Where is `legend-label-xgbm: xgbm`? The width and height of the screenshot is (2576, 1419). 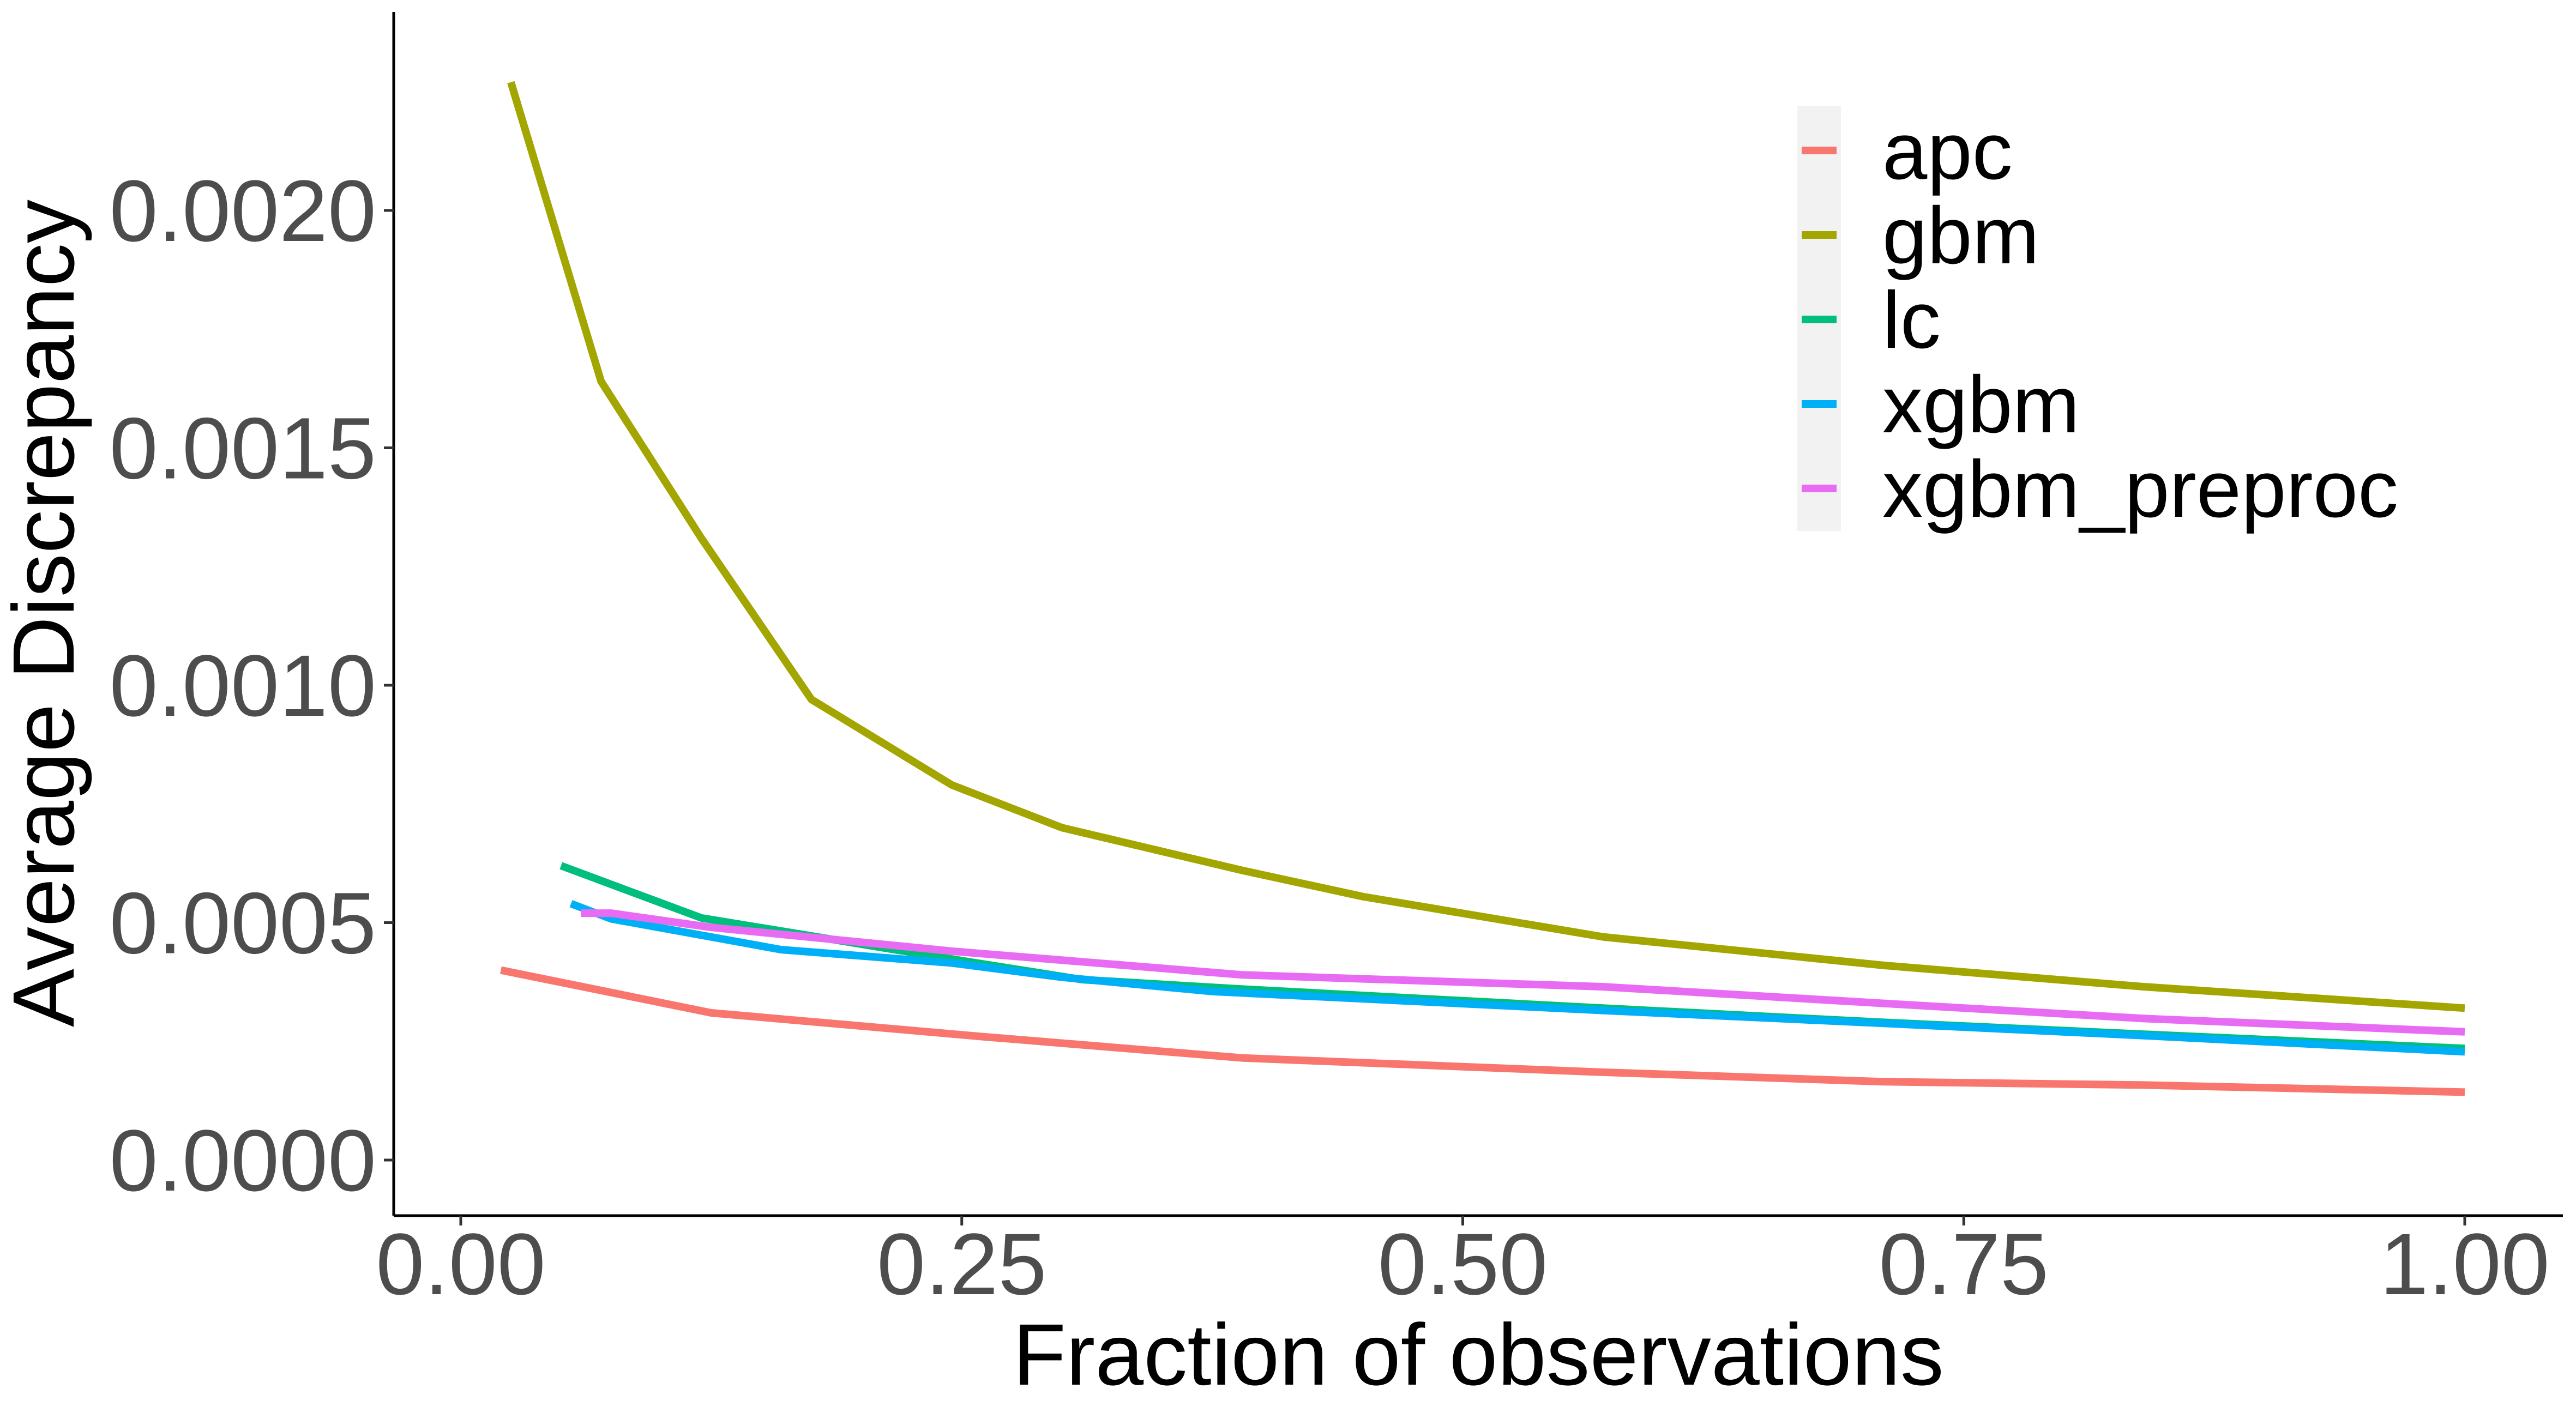
legend-label-xgbm: xgbm is located at coordinates (1981, 405).